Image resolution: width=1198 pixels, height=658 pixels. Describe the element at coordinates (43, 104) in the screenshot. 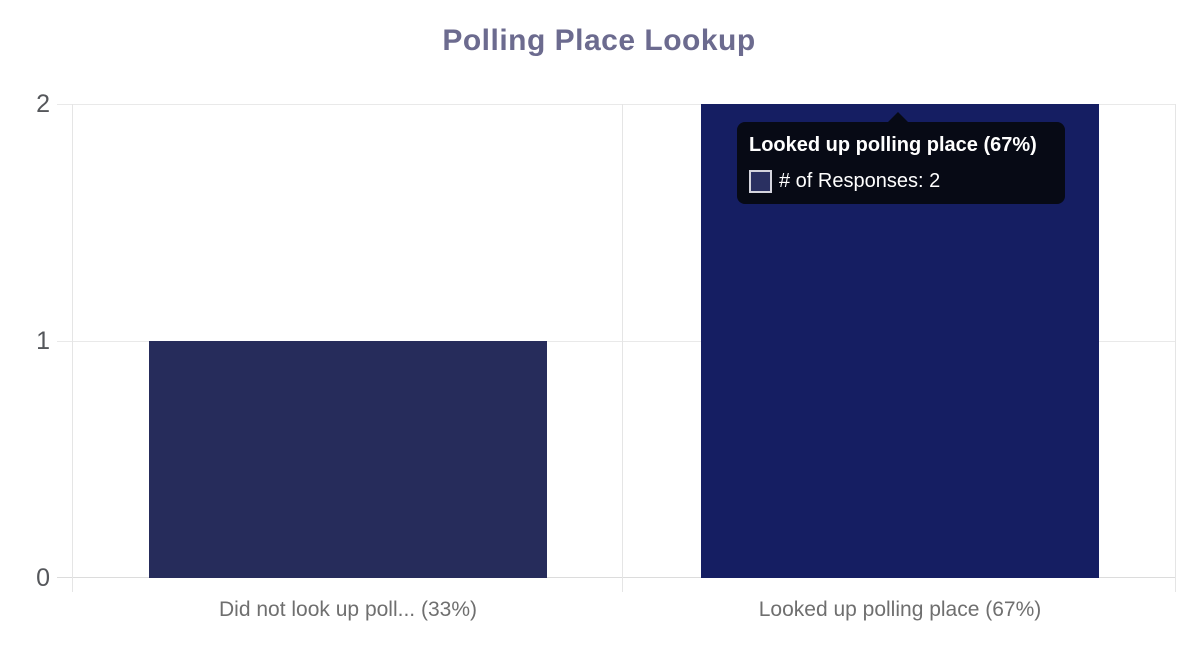

I see `y-axis-tick-label: 2` at that location.